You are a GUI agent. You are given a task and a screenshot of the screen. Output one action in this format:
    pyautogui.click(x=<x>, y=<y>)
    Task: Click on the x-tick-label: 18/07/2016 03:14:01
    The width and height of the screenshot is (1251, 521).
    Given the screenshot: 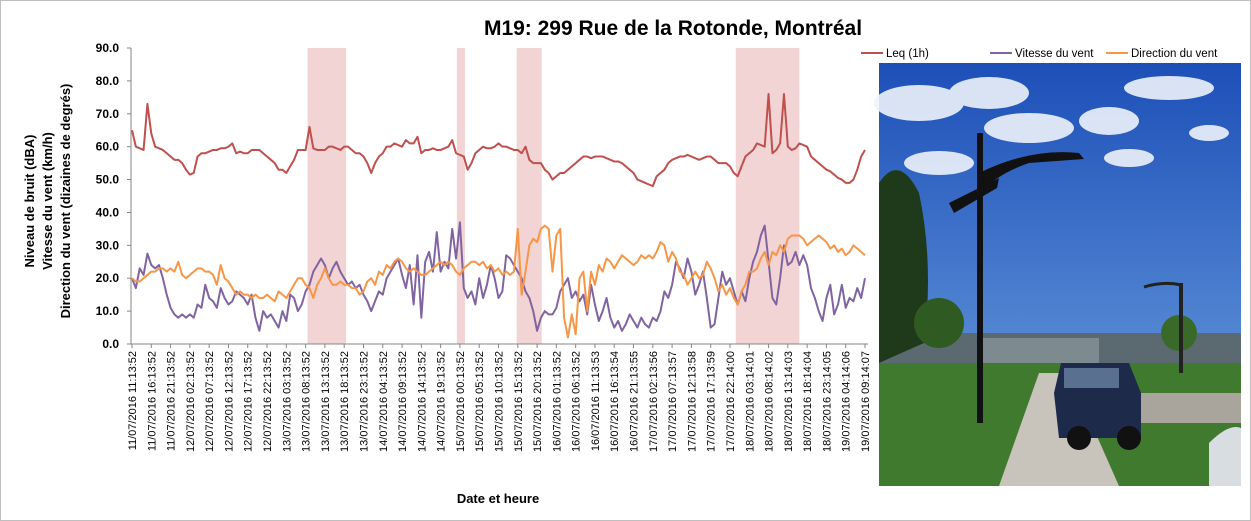 What is the action you would take?
    pyautogui.click(x=750, y=401)
    